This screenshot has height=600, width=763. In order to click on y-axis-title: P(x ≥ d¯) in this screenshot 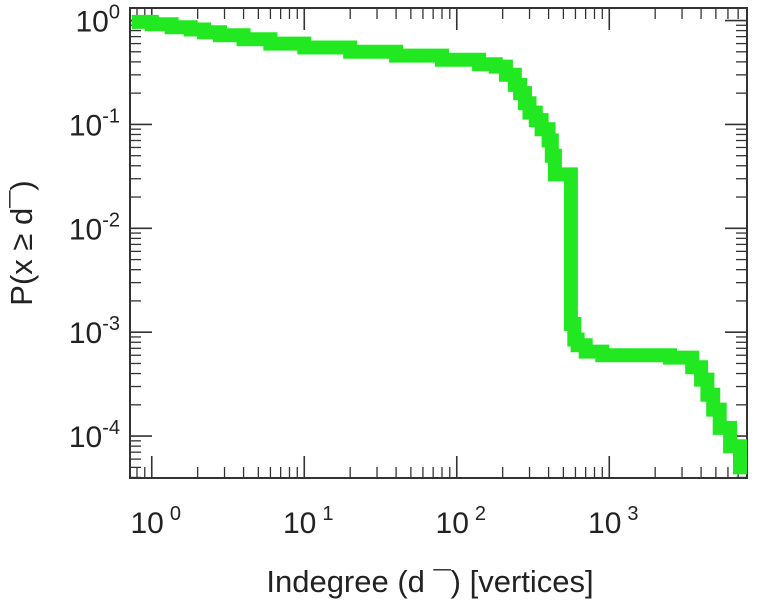, I will do `click(21, 242)`.